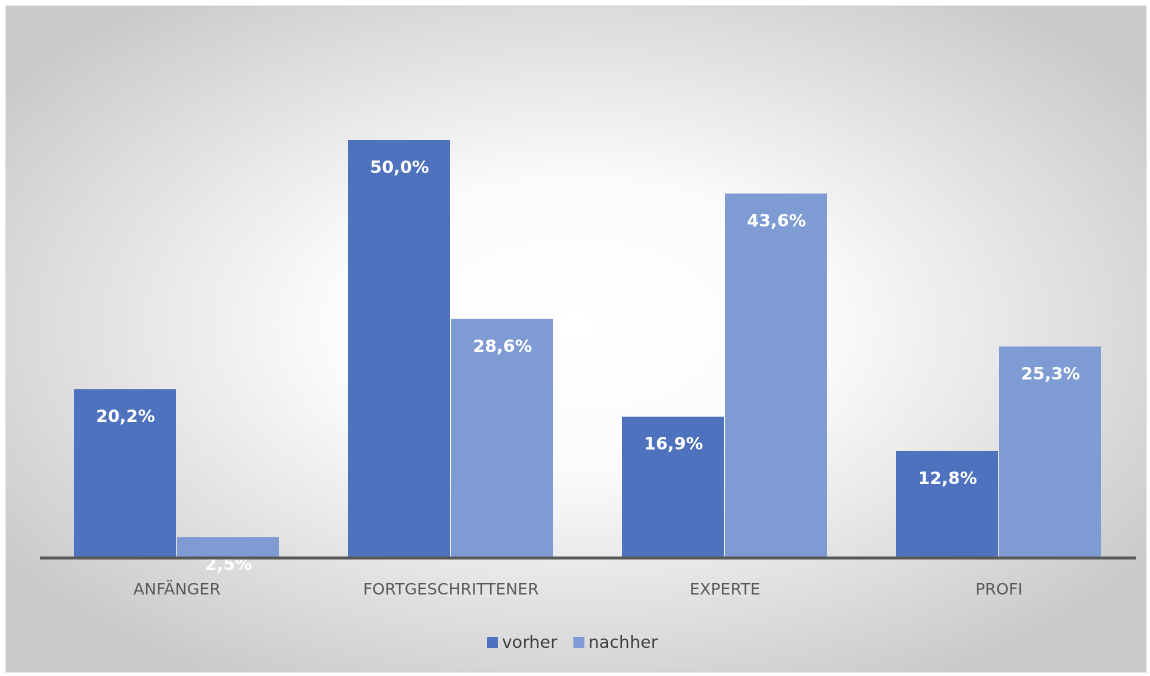  I want to click on x-tick-label: EXPERTE, so click(725, 589).